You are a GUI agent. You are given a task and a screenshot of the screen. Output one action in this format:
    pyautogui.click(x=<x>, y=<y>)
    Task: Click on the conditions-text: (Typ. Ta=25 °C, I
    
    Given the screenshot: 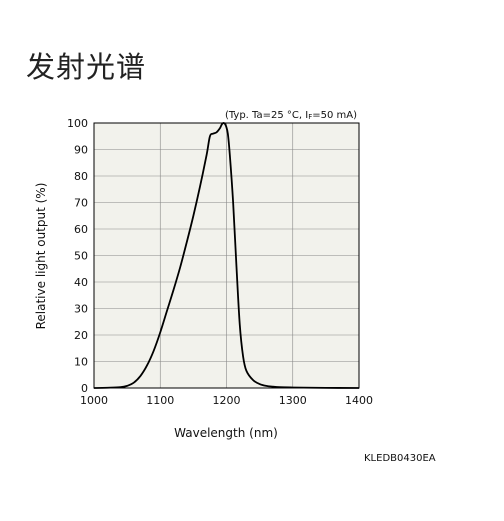 What is the action you would take?
    pyautogui.click(x=266, y=115)
    